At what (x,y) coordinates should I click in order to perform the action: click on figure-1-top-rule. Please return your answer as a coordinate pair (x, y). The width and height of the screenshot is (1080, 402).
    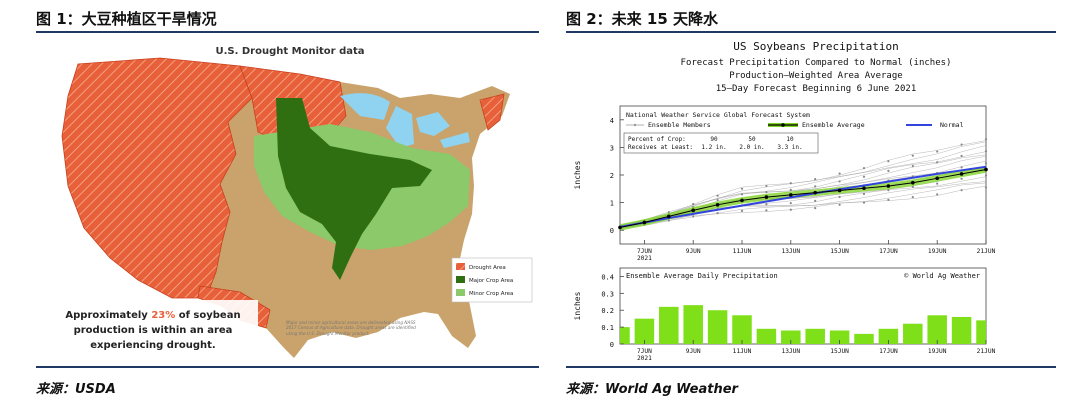
    Looking at the image, I should click on (287, 32).